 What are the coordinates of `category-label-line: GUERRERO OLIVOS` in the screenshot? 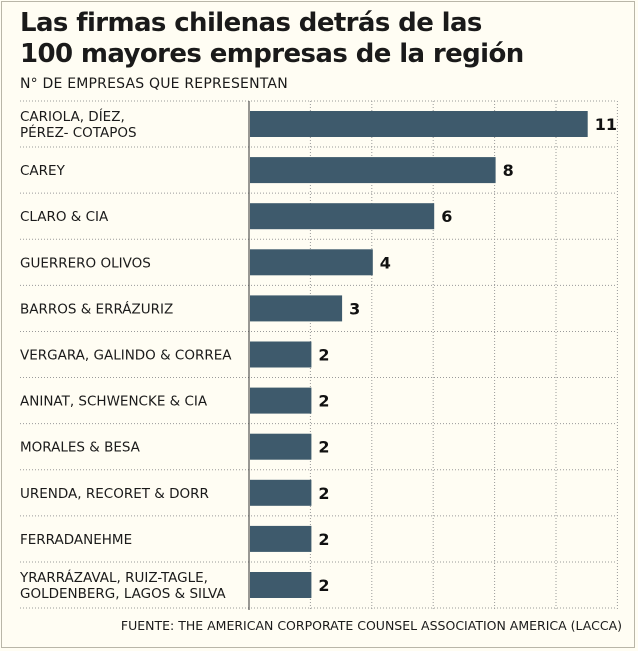 It's located at (85, 263).